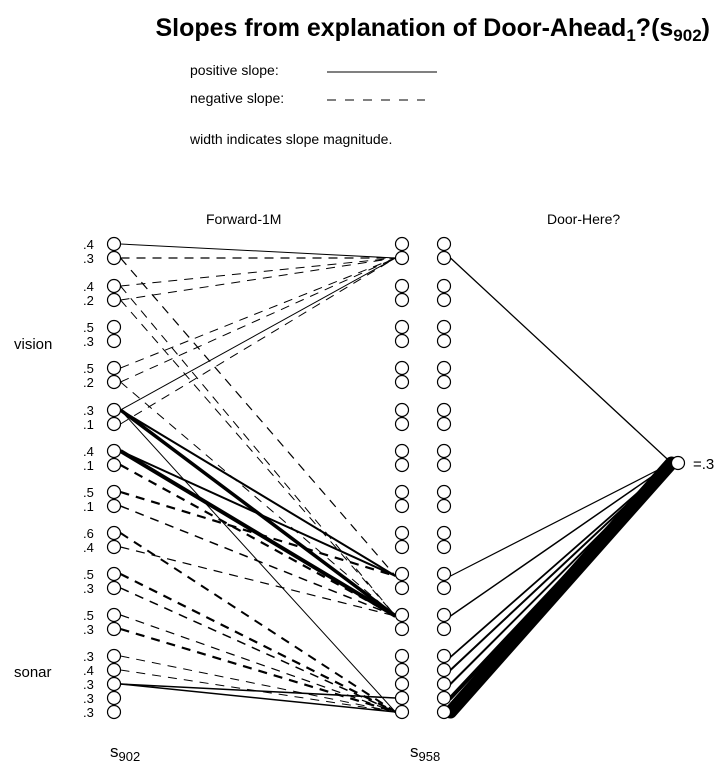  What do you see at coordinates (425, 753) in the screenshot?
I see `footer-s958: s958` at bounding box center [425, 753].